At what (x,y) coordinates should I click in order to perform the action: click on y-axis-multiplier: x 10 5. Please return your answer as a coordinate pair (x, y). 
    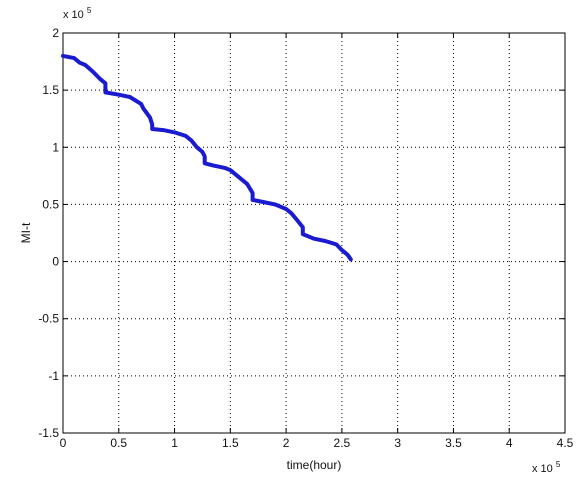
    Looking at the image, I should click on (77, 13).